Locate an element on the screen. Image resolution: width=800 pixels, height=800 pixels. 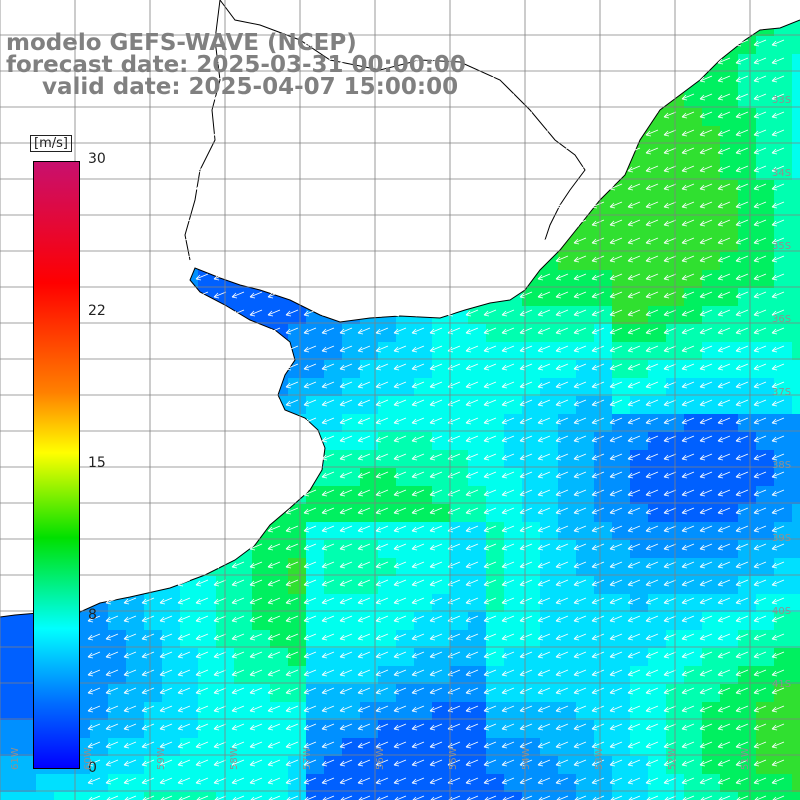
longitude-label: 51W is located at coordinates (745, 758).